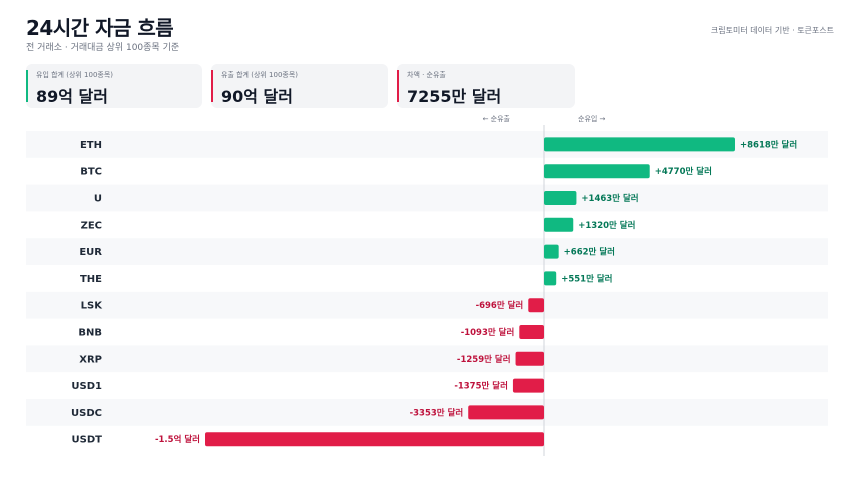 This screenshot has height=483, width=860. Describe the element at coordinates (683, 171) in the screenshot. I see `data-label: +4770만 달러` at that location.